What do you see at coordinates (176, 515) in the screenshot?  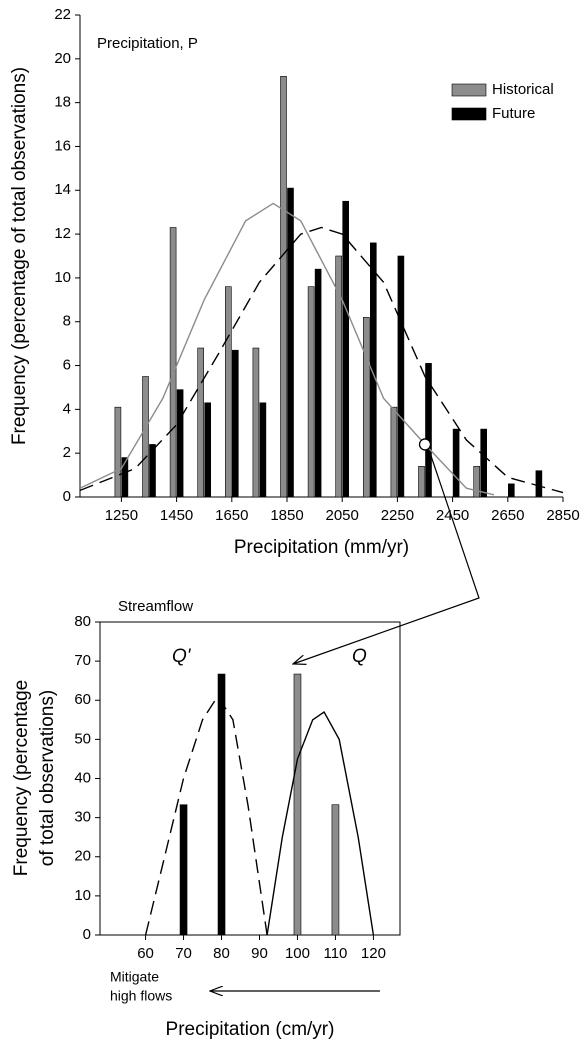 I see `x-tick-label: 1450` at bounding box center [176, 515].